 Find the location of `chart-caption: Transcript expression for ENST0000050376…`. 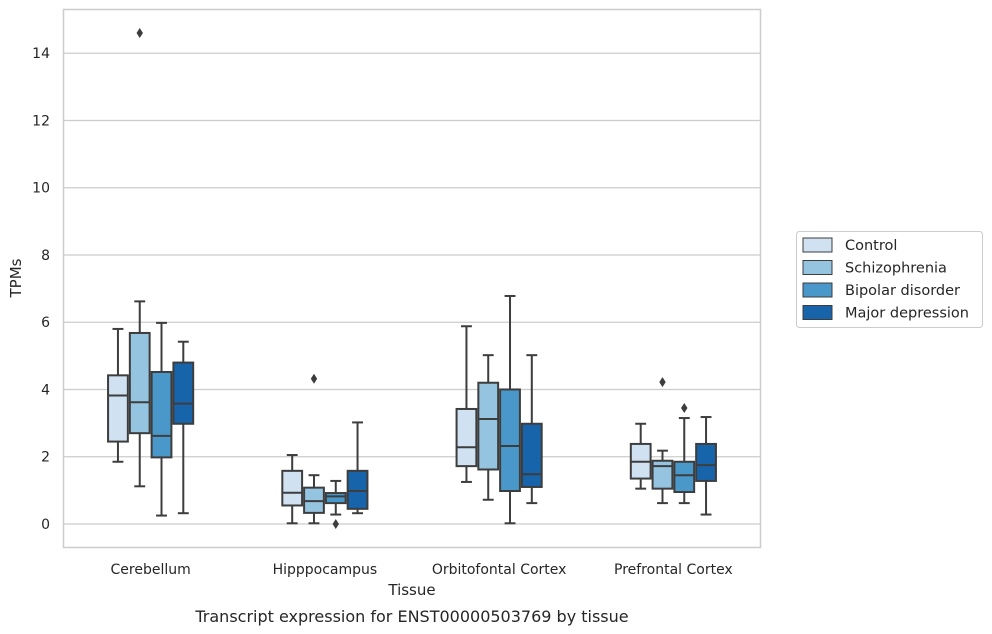

chart-caption: Transcript expression for ENST0000050376… is located at coordinates (411, 616).